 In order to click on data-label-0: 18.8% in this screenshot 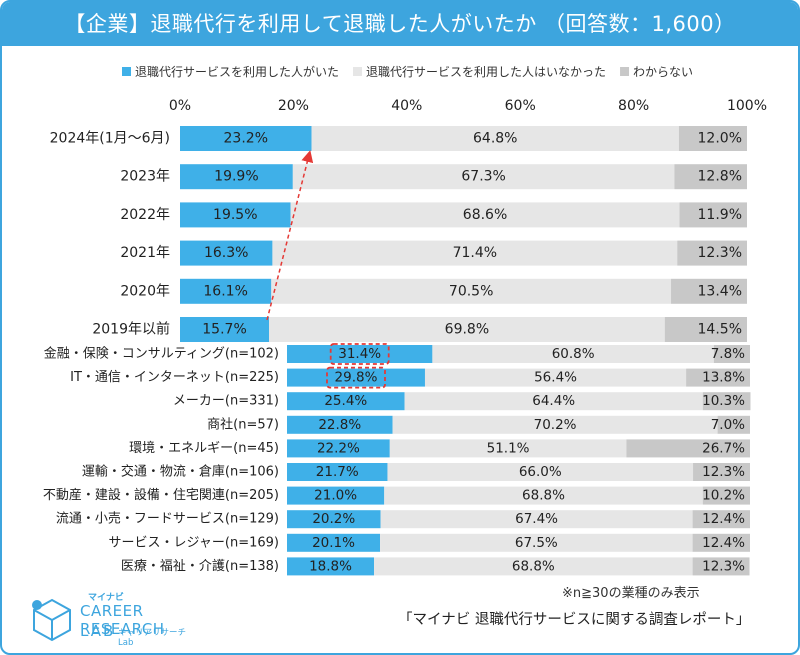, I will do `click(330, 566)`.